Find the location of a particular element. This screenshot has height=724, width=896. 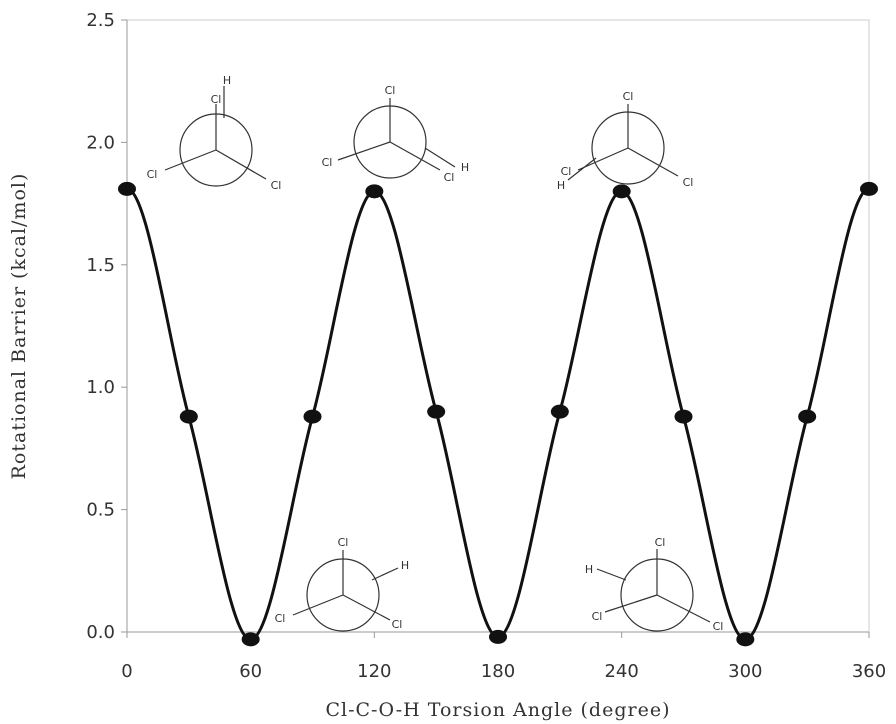

y-axis-title: Rotational Barrier (kcal/mol) is located at coordinates (19, 326).